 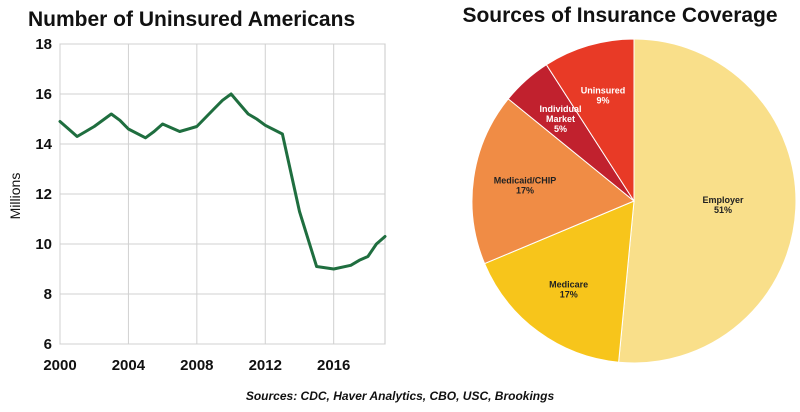 I want to click on pie-percent-individual-market: 5%, so click(x=560, y=129).